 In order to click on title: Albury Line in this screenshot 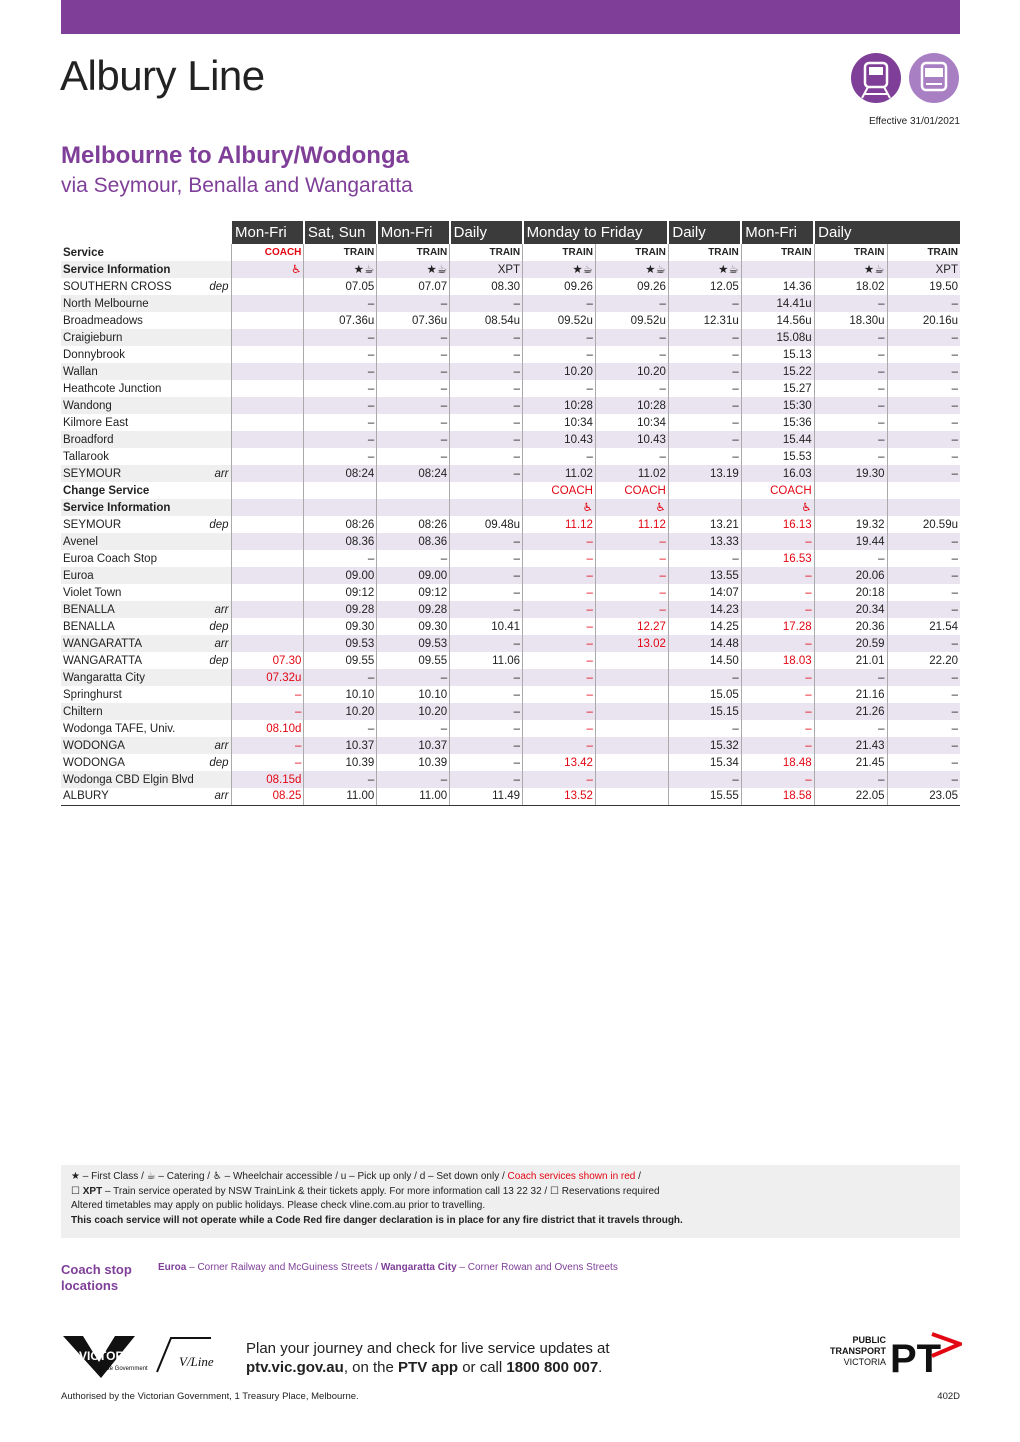, I will do `click(162, 75)`.